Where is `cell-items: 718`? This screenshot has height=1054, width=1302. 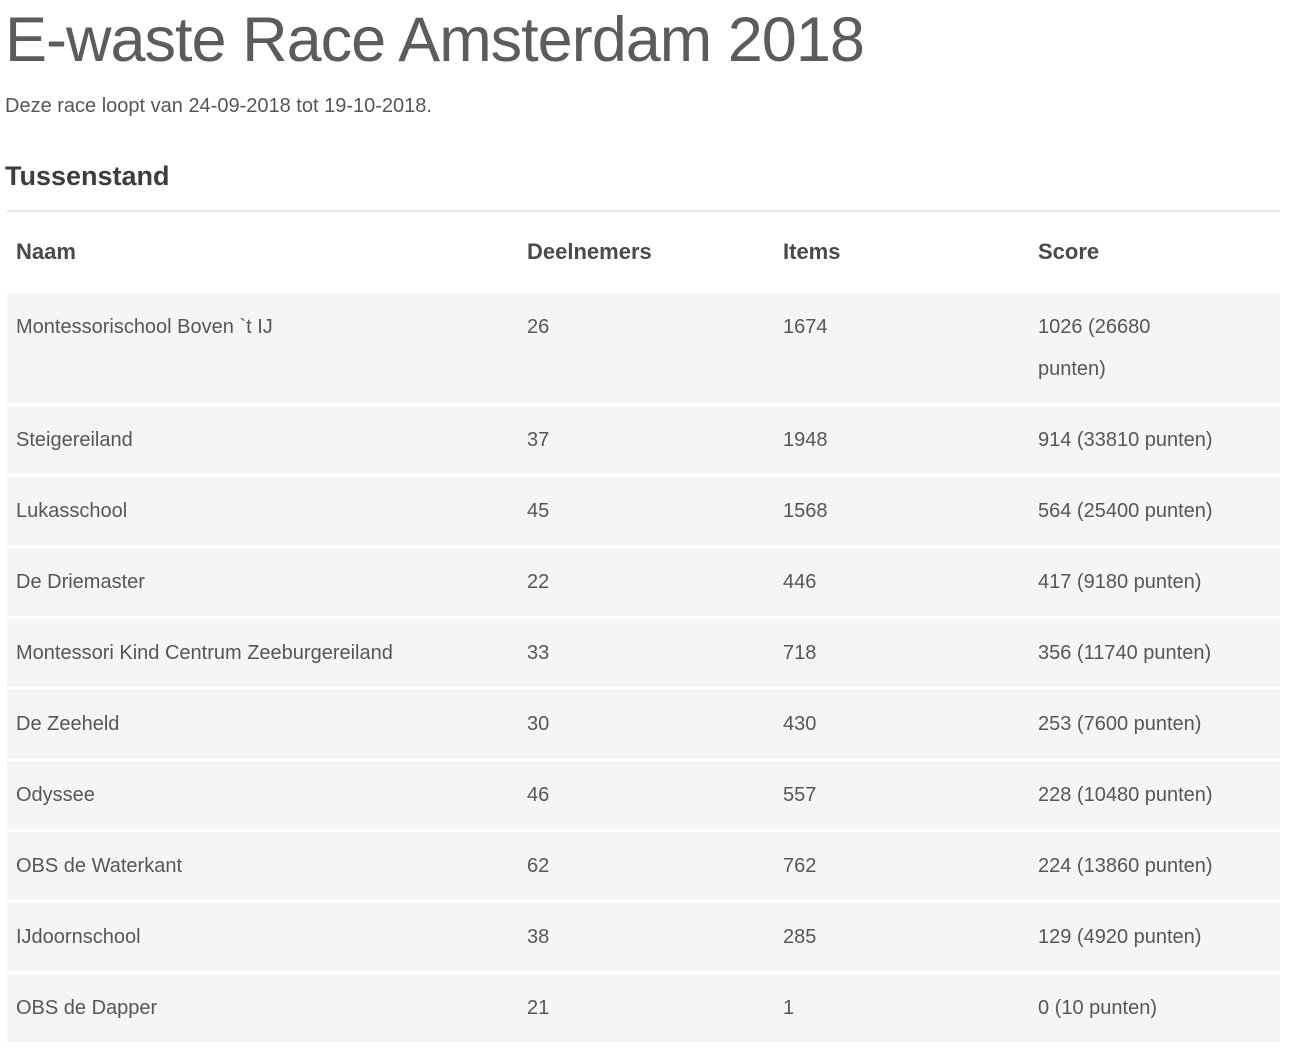 cell-items: 718 is located at coordinates (901, 653).